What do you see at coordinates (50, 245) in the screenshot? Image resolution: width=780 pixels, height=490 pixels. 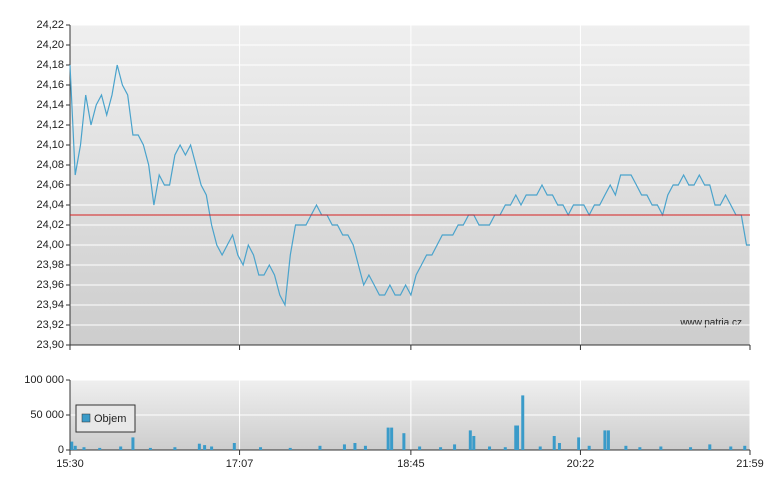 I see `y-tick-label: 24,00` at bounding box center [50, 245].